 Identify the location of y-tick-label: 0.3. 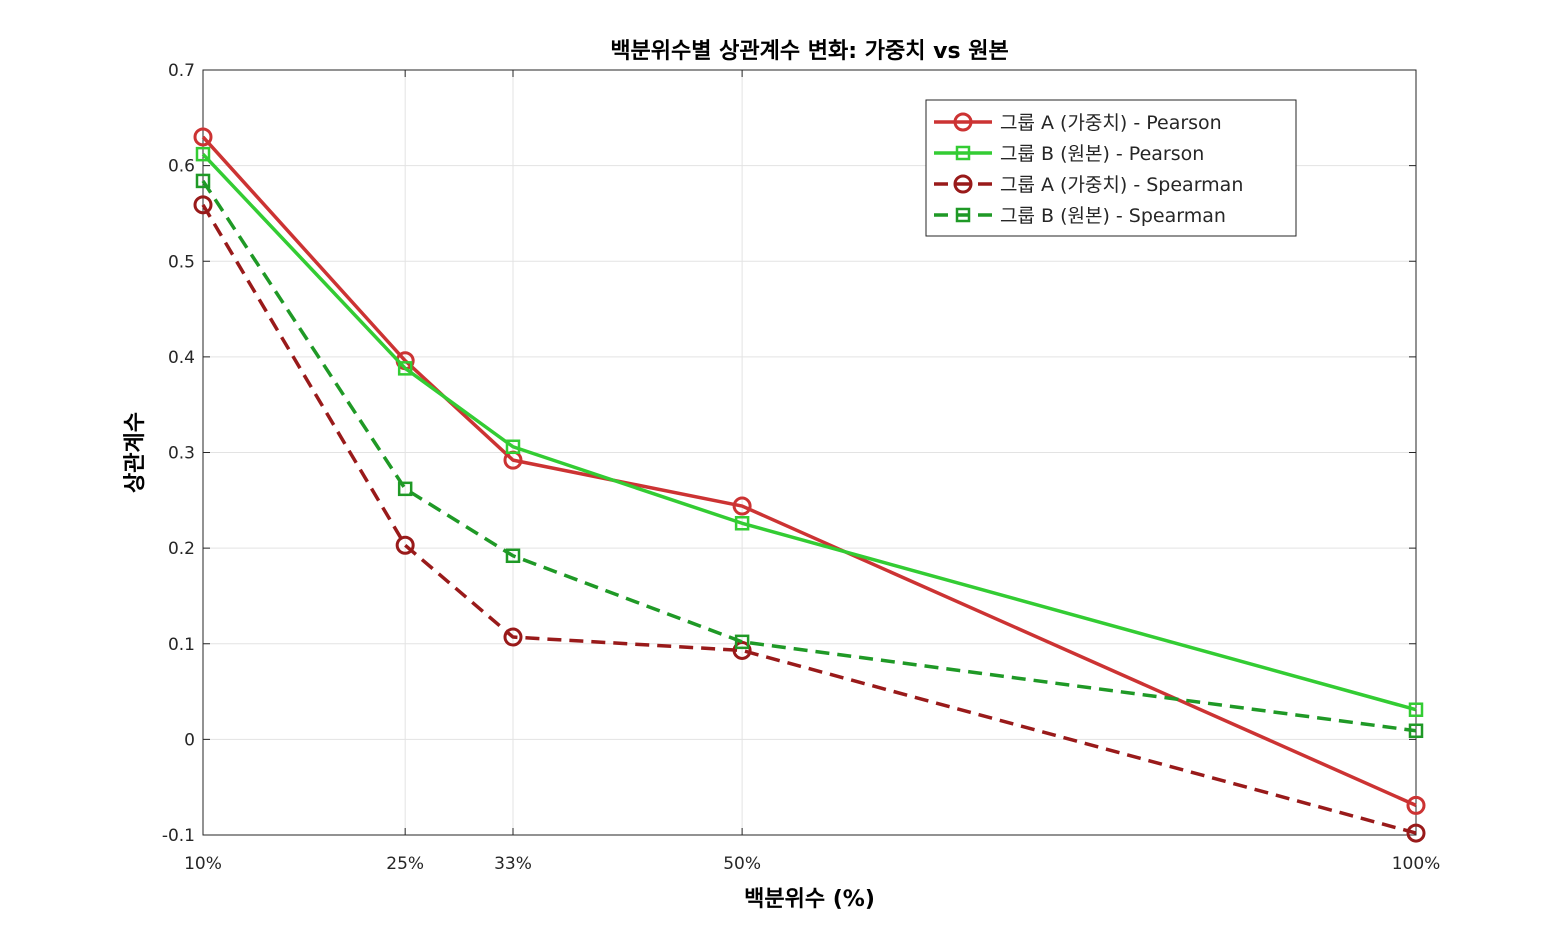
(181, 454).